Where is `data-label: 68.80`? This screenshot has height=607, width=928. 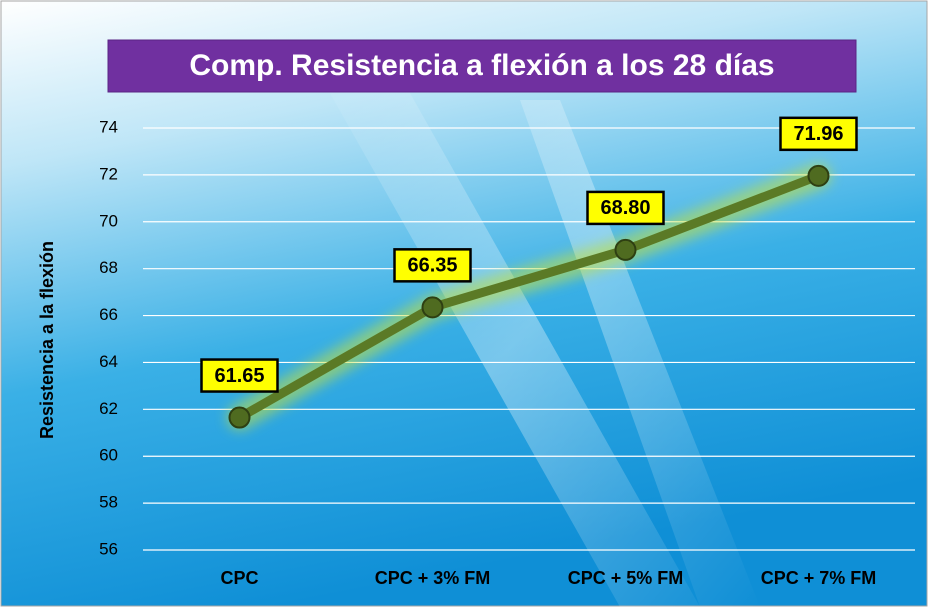
data-label: 68.80 is located at coordinates (625, 208).